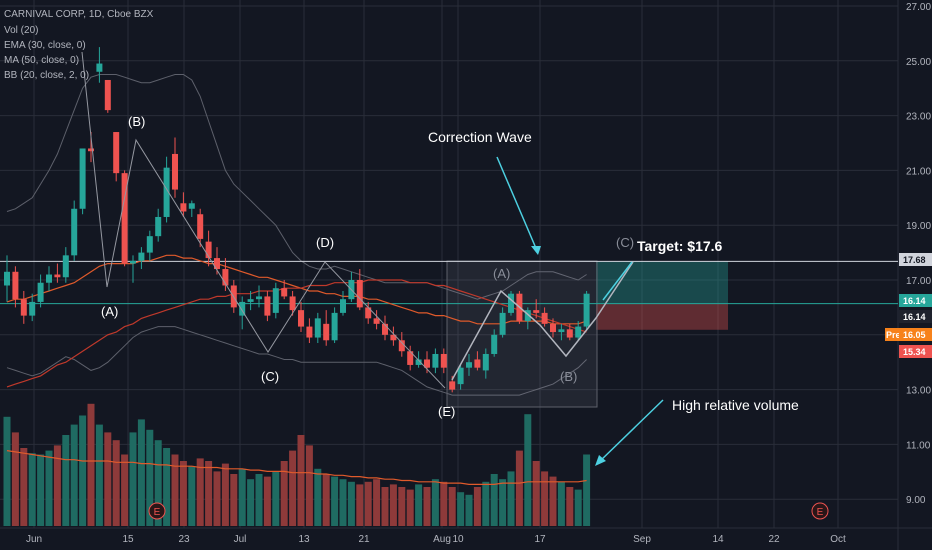 The width and height of the screenshot is (932, 550). Describe the element at coordinates (446, 411) in the screenshot. I see `wave-label-e: (E)` at that location.